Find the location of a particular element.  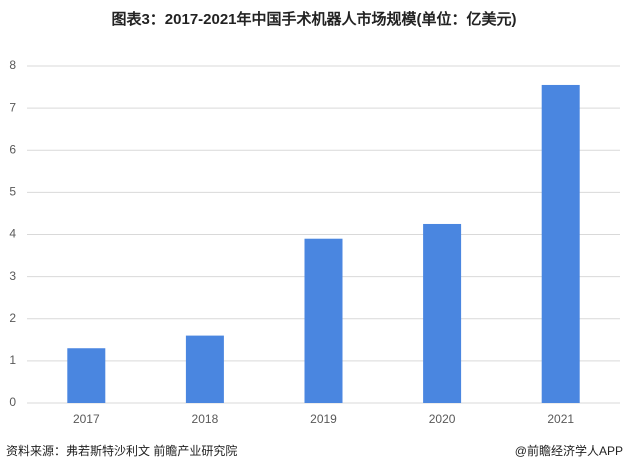

credit: @前瞻经济学人APP is located at coordinates (569, 450).